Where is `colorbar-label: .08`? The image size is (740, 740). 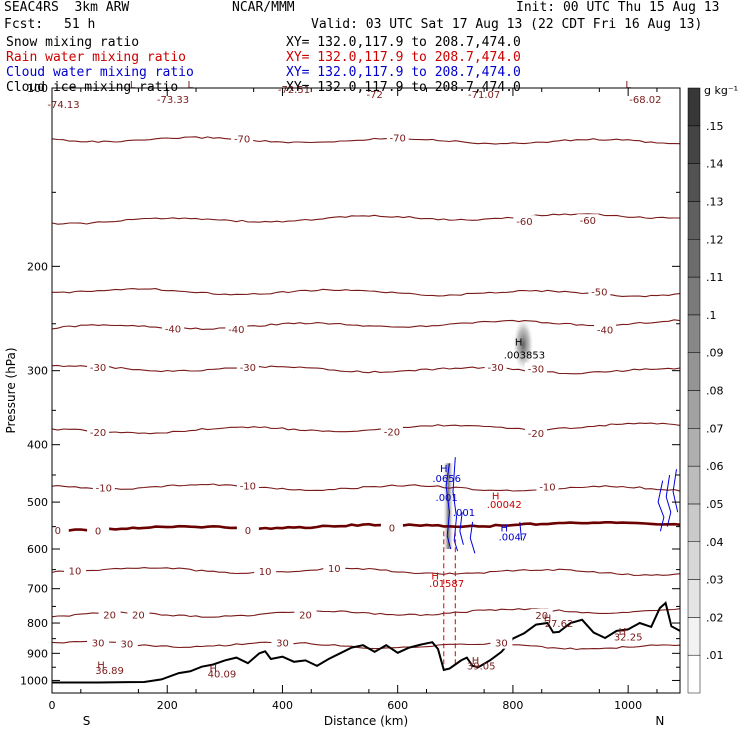 colorbar-label: .08 is located at coordinates (715, 391).